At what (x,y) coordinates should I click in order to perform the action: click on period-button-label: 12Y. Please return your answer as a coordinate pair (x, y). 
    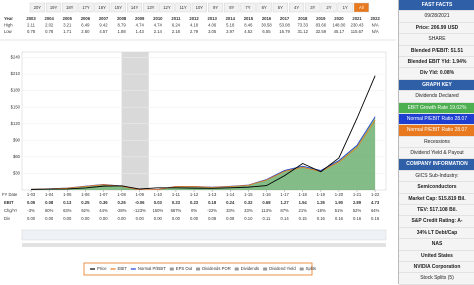
    Looking at the image, I should click on (167, 7).